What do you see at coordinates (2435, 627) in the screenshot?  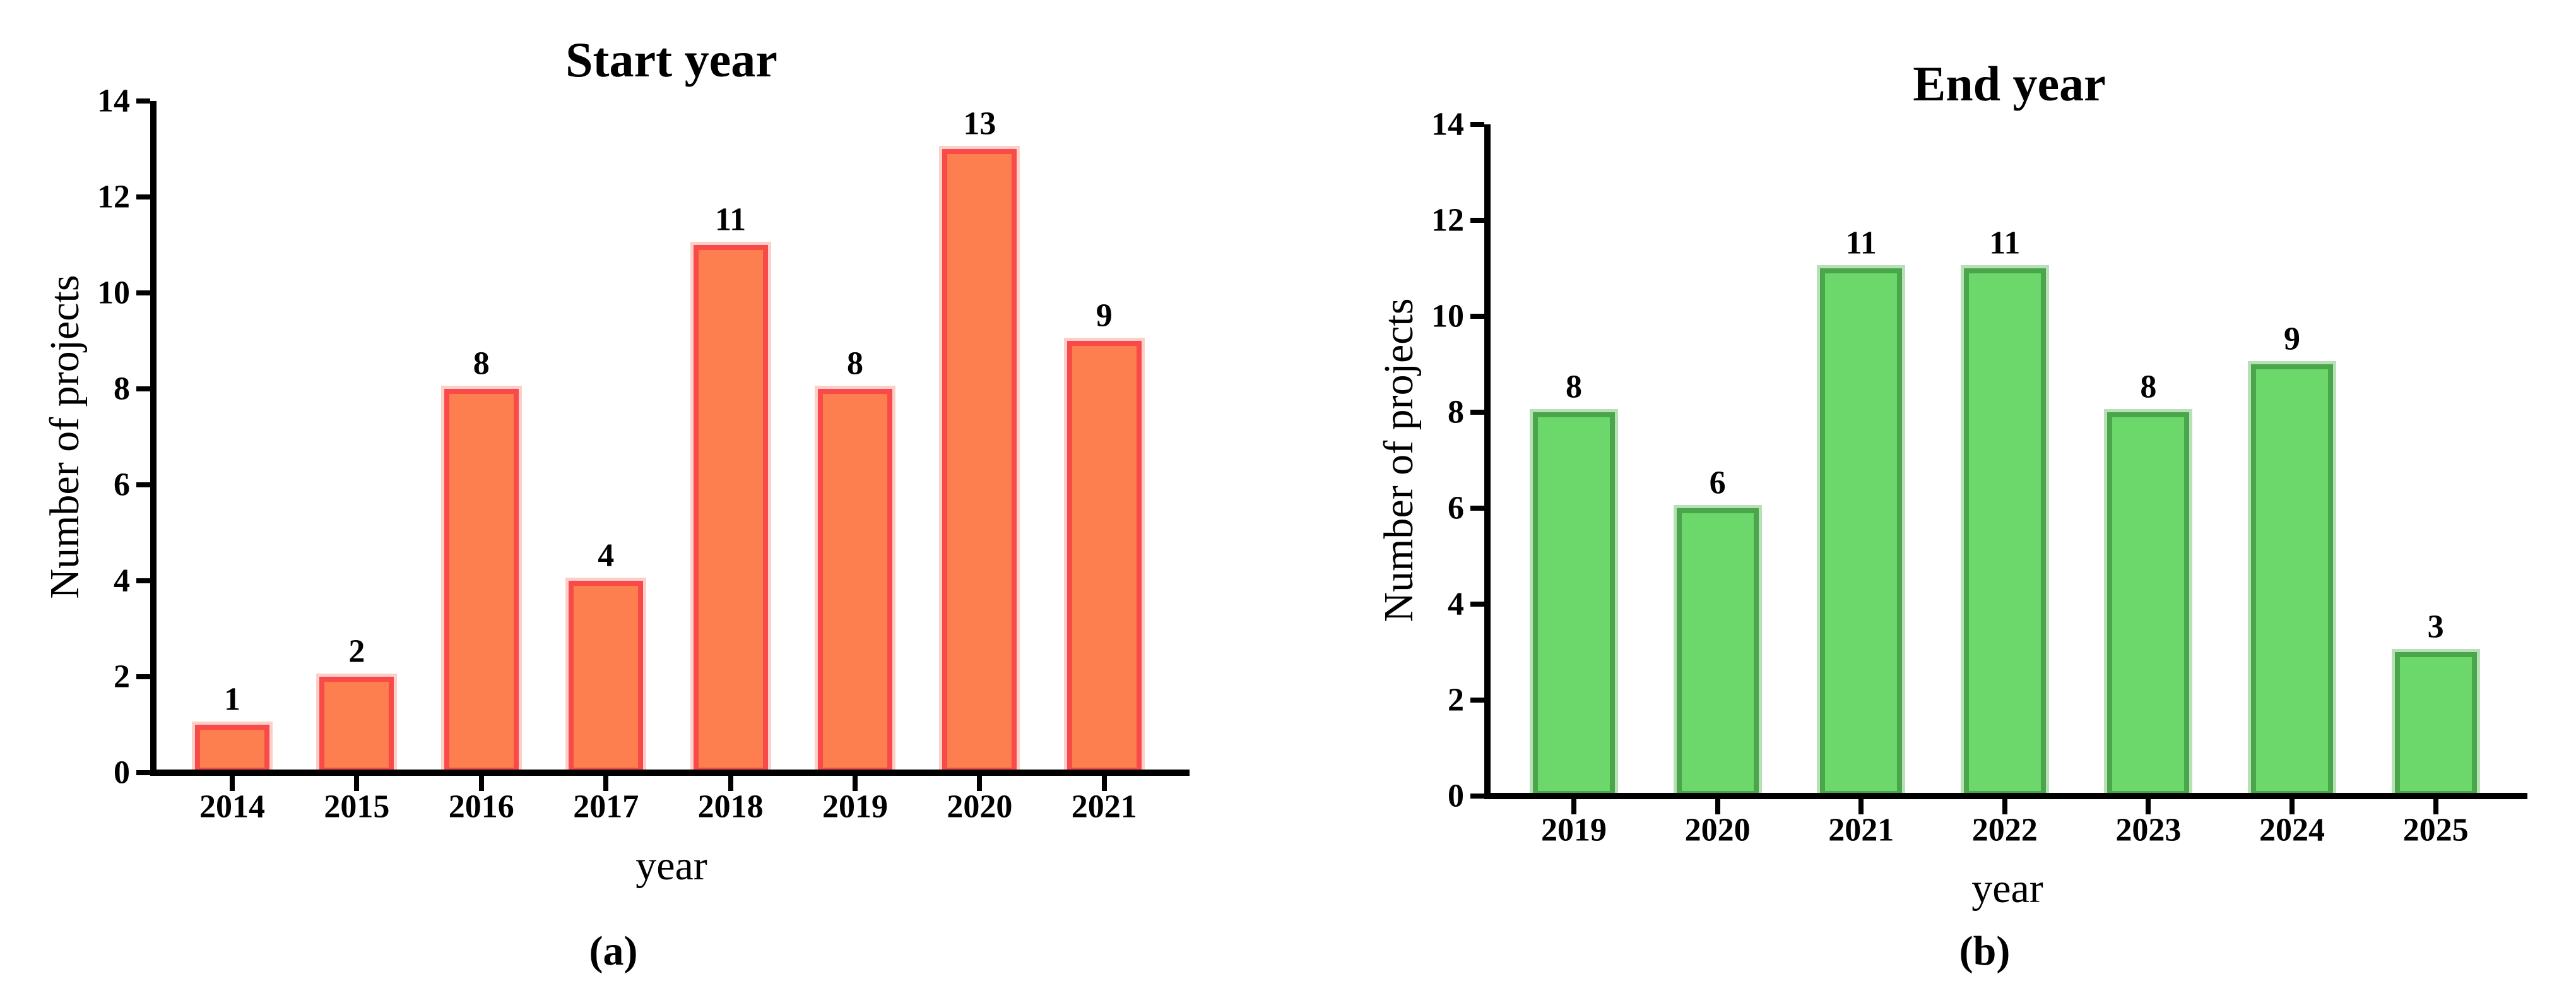 I see `bar-value-label: 3` at bounding box center [2435, 627].